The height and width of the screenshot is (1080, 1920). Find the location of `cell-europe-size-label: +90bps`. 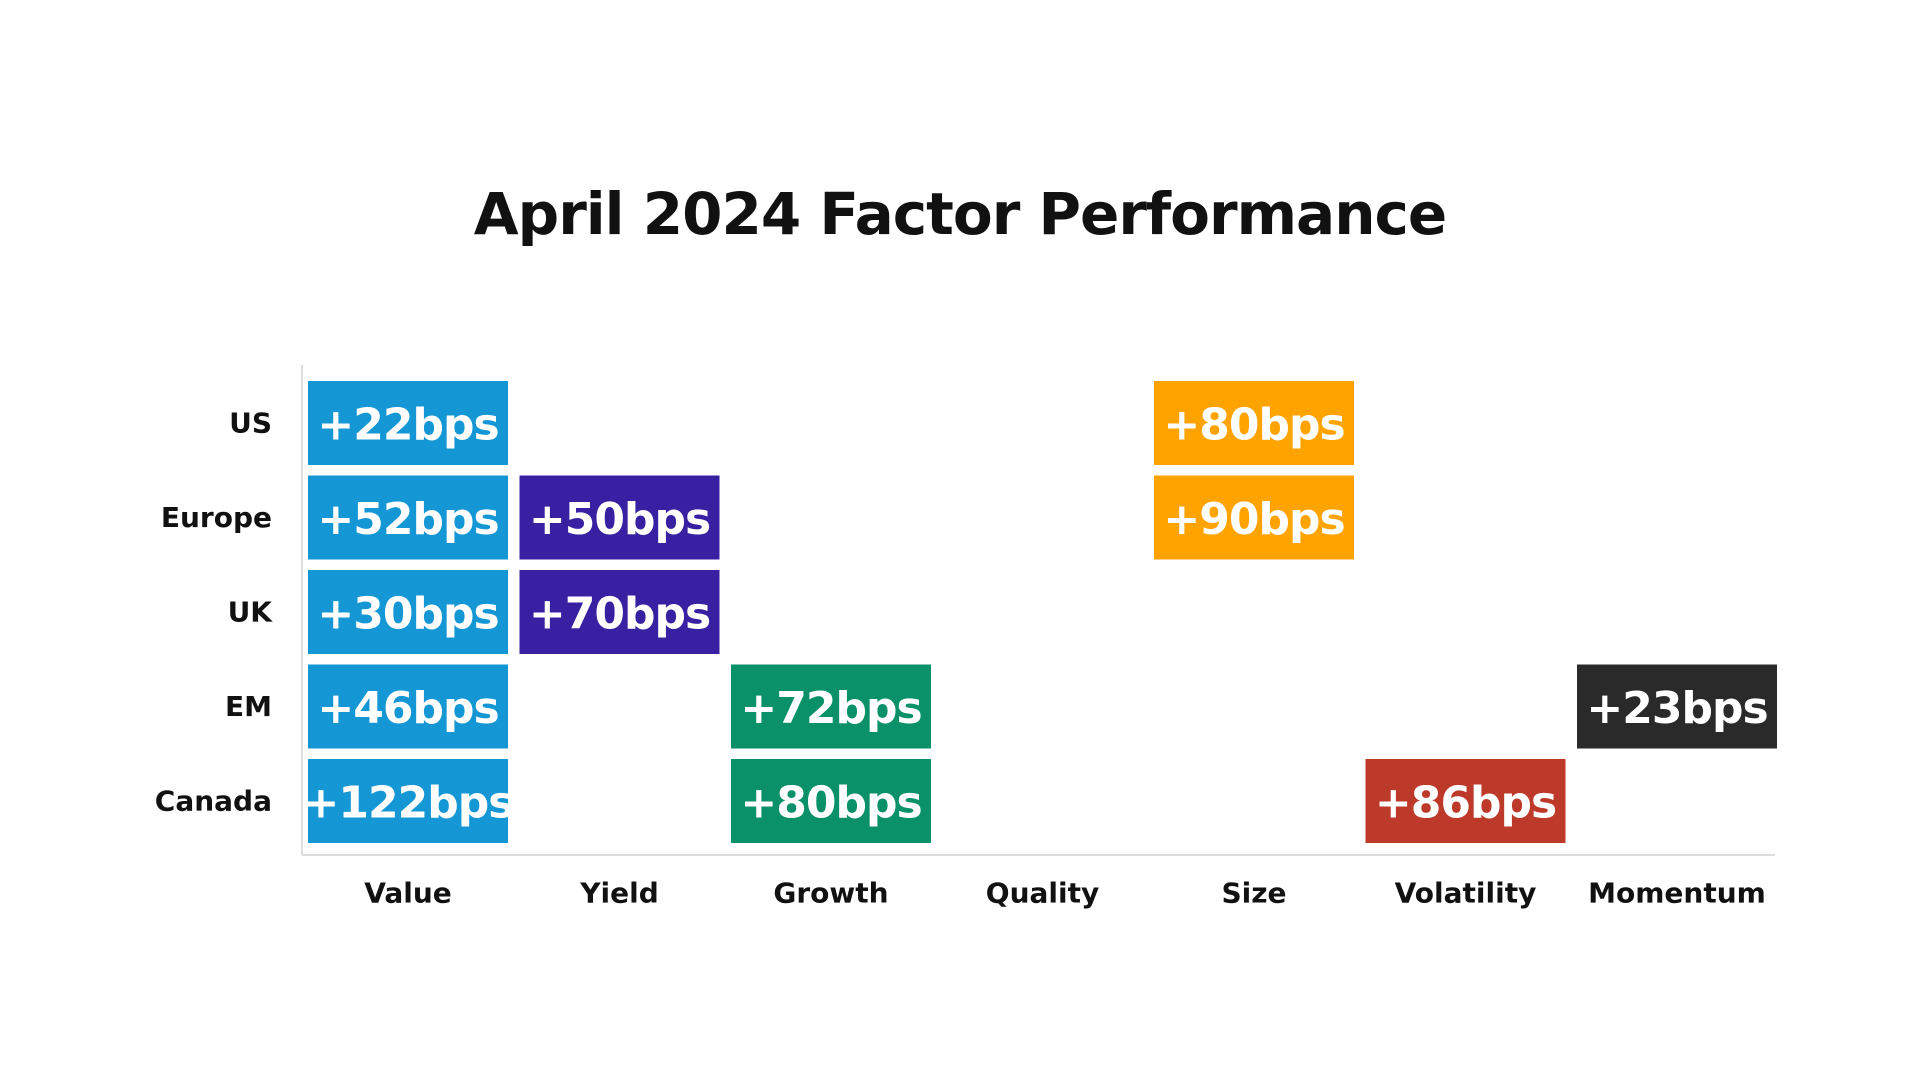

cell-europe-size-label: +90bps is located at coordinates (1253, 519).